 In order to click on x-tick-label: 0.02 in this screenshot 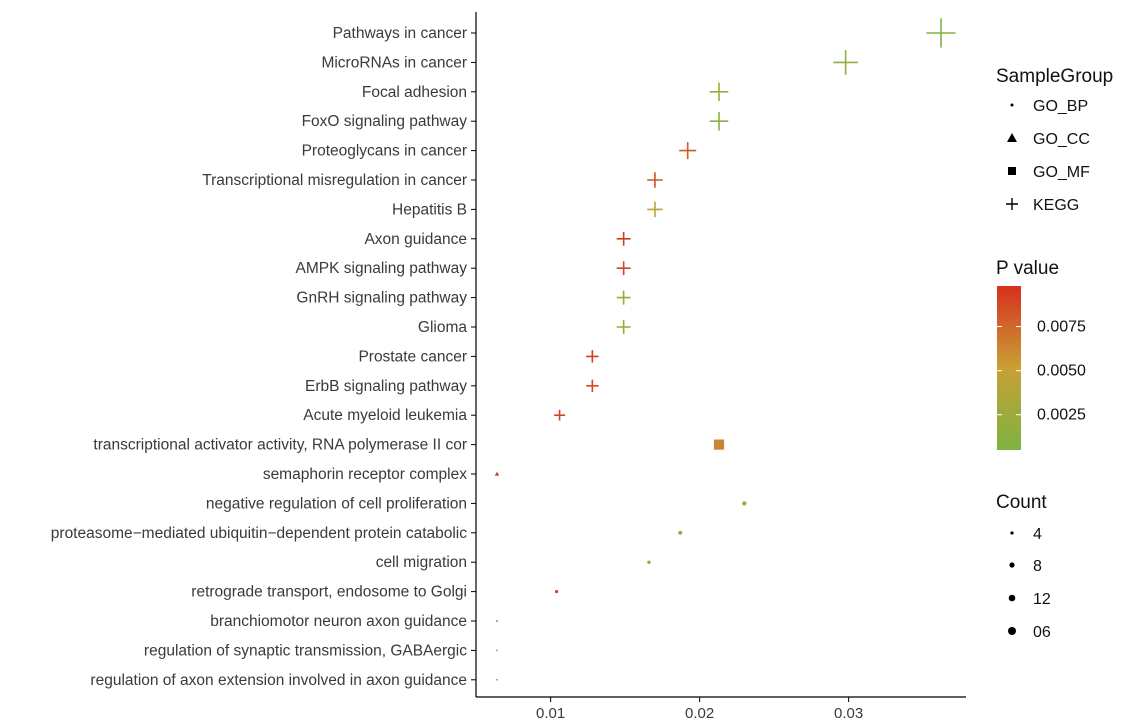, I will do `click(699, 712)`.